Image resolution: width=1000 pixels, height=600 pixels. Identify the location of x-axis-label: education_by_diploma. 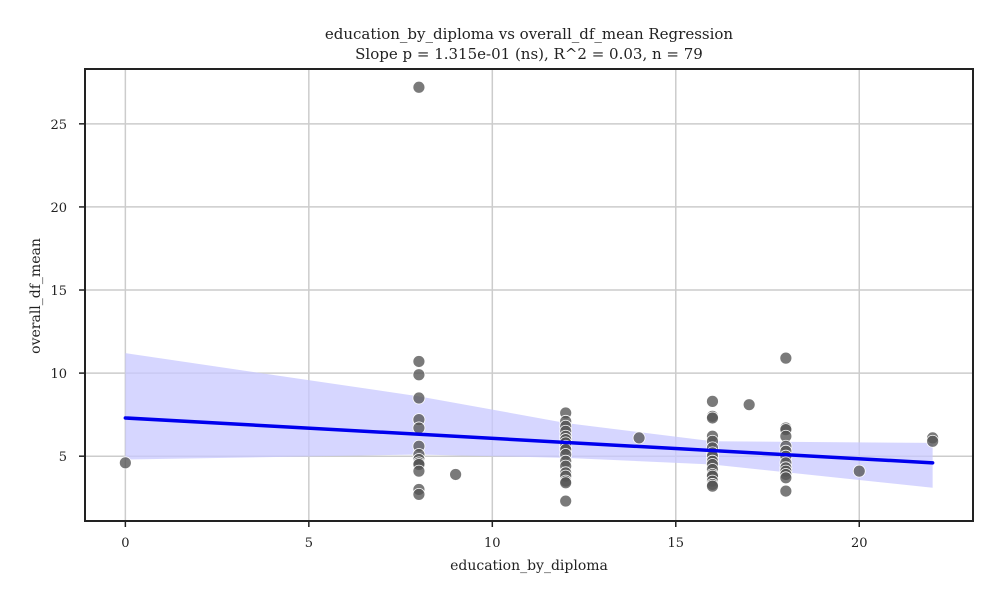
(529, 566).